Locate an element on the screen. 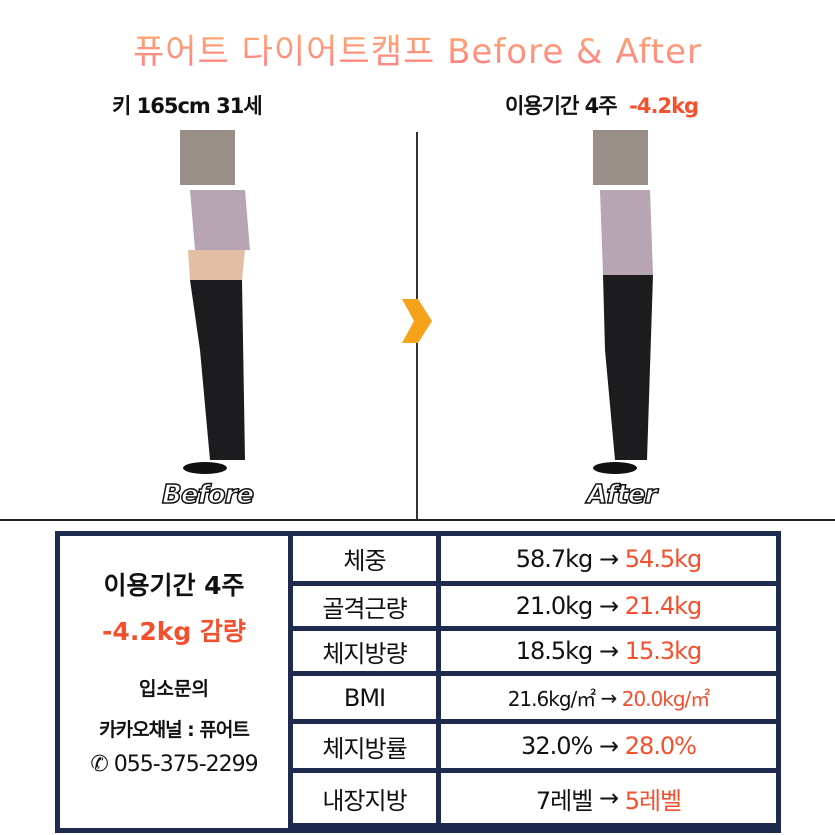 The image size is (835, 835). before-label: Before is located at coordinates (208, 495).